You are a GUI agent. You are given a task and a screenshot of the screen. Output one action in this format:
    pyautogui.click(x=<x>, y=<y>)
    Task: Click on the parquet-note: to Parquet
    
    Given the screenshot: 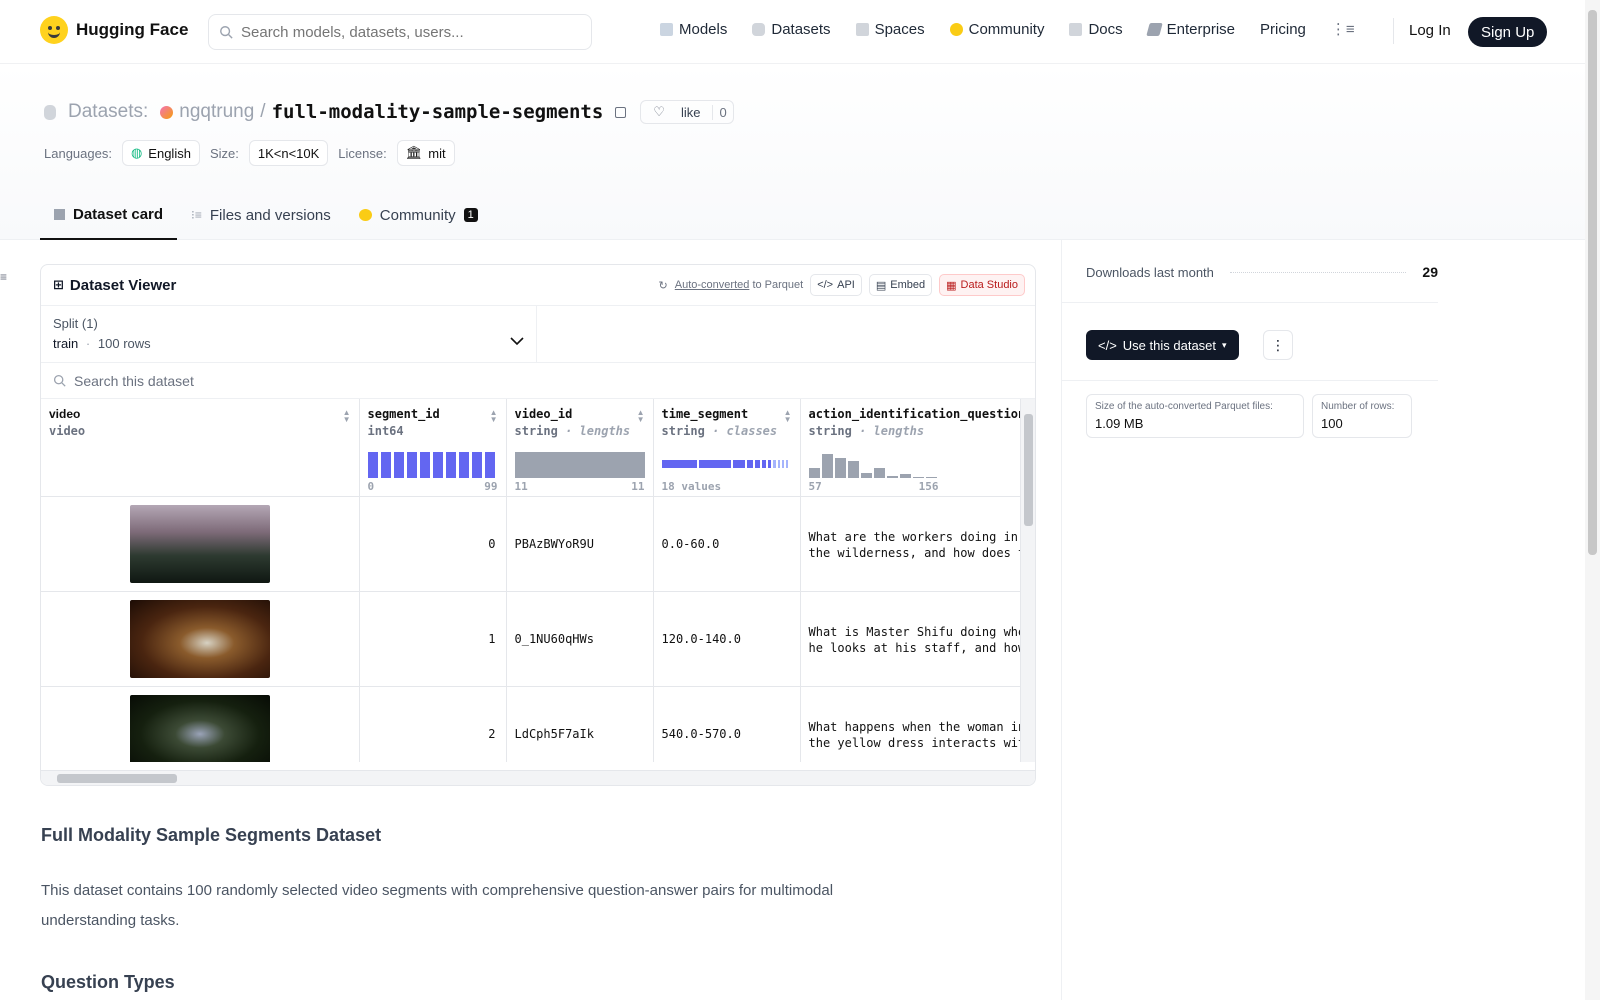 What is the action you would take?
    pyautogui.click(x=778, y=285)
    